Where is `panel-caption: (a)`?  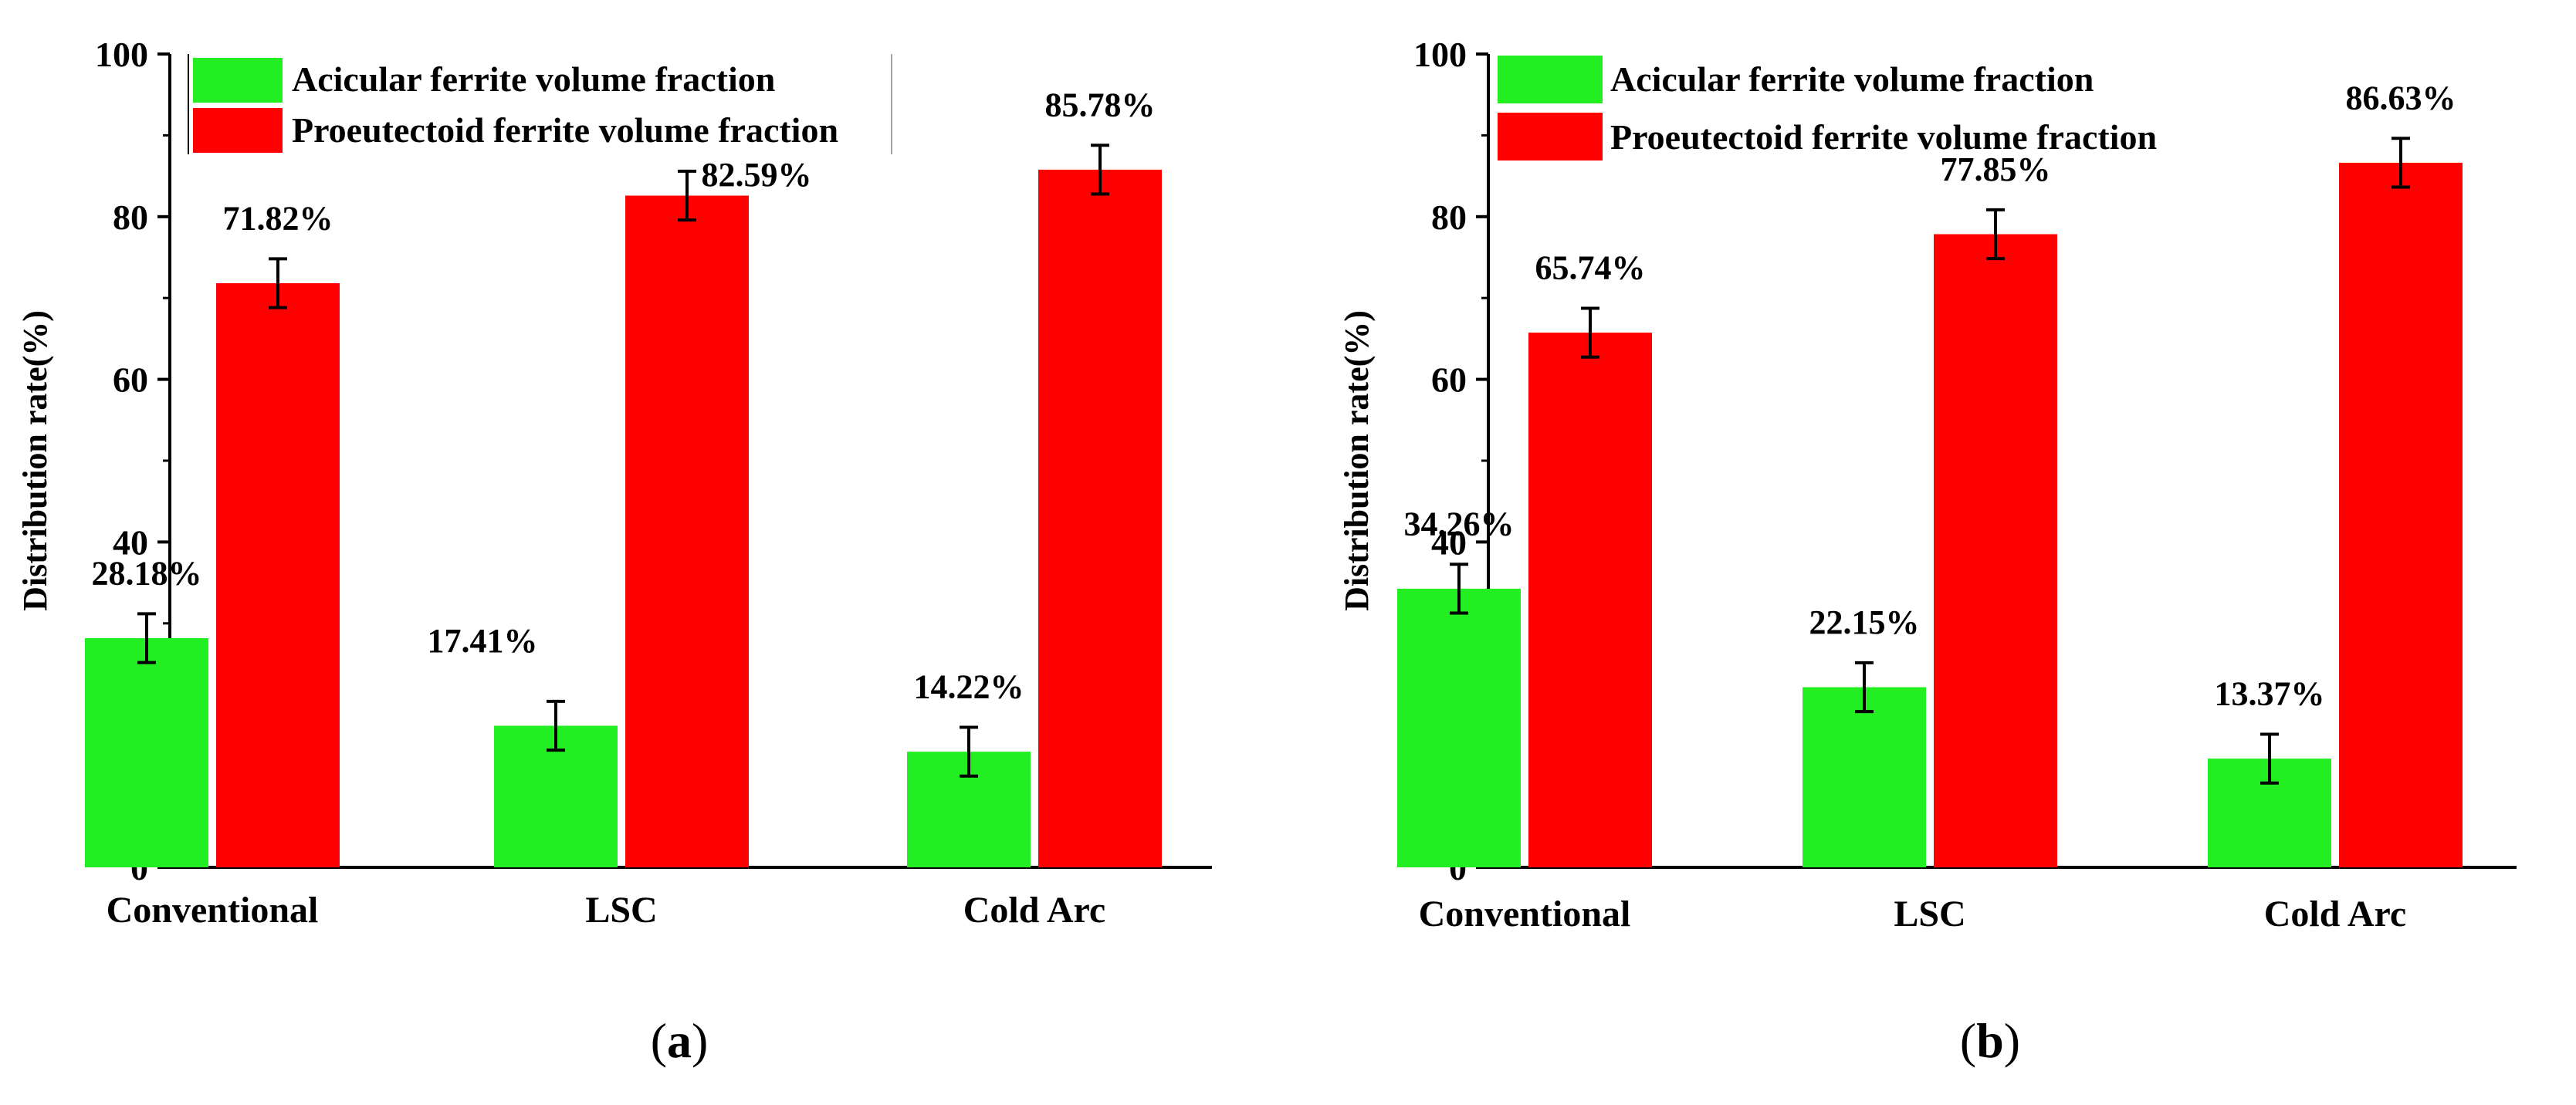
panel-caption: (a) is located at coordinates (680, 1040).